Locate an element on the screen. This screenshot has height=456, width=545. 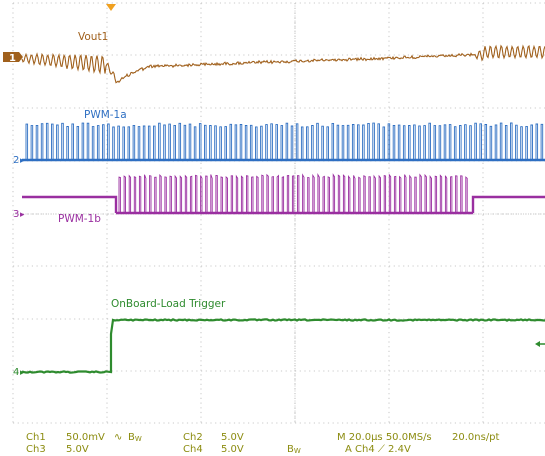
ch3-high-after is located at coordinates (508, 204).